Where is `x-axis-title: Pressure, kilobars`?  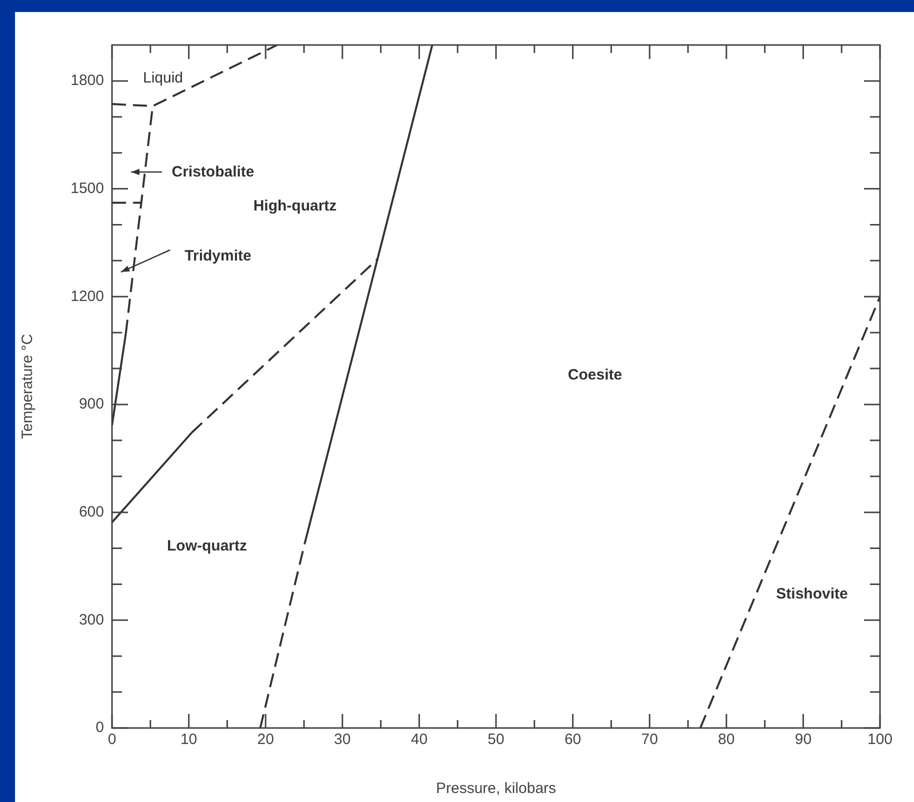 x-axis-title: Pressure, kilobars is located at coordinates (496, 789).